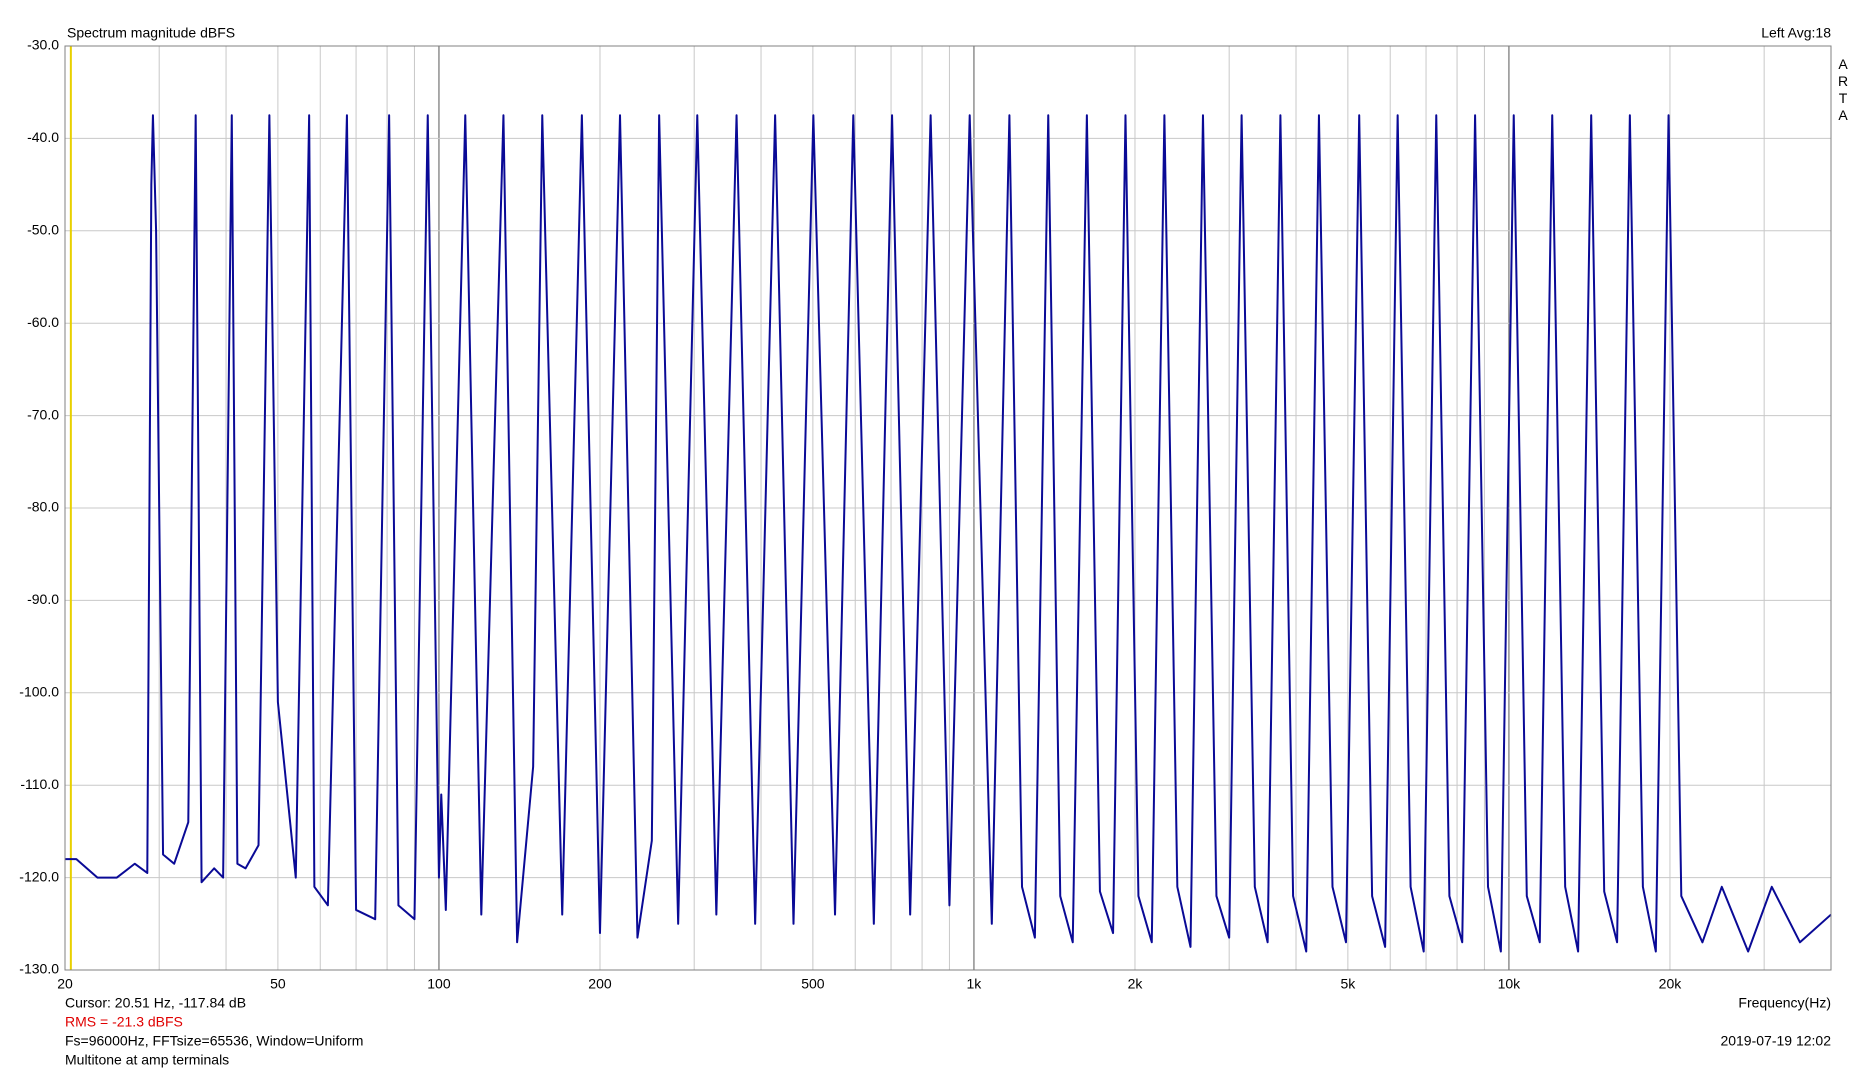  What do you see at coordinates (39, 876) in the screenshot?
I see `y-tick-label: -120.0` at bounding box center [39, 876].